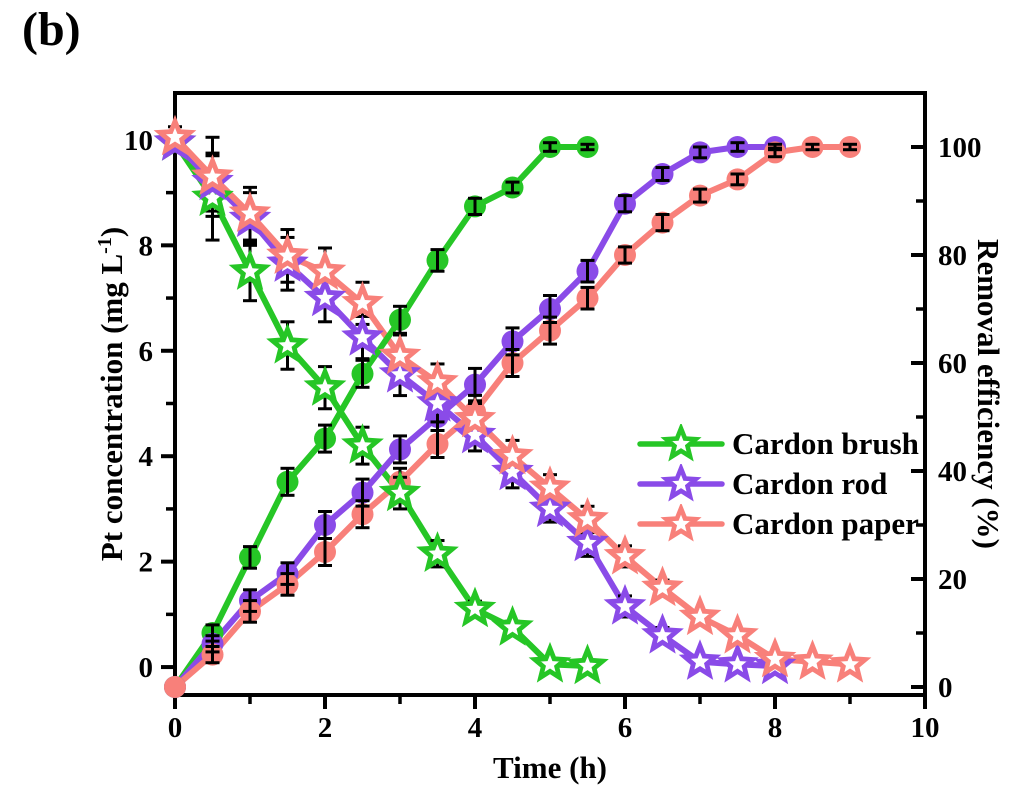 The width and height of the screenshot is (1024, 794). What do you see at coordinates (51, 29) in the screenshot?
I see `panel-label: (b)` at bounding box center [51, 29].